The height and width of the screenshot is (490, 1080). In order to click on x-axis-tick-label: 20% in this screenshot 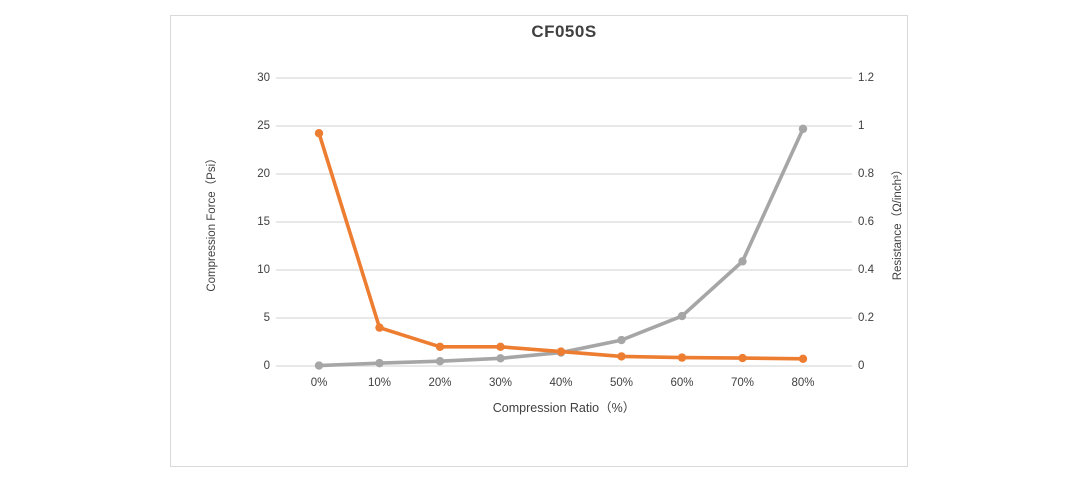, I will do `click(440, 383)`.